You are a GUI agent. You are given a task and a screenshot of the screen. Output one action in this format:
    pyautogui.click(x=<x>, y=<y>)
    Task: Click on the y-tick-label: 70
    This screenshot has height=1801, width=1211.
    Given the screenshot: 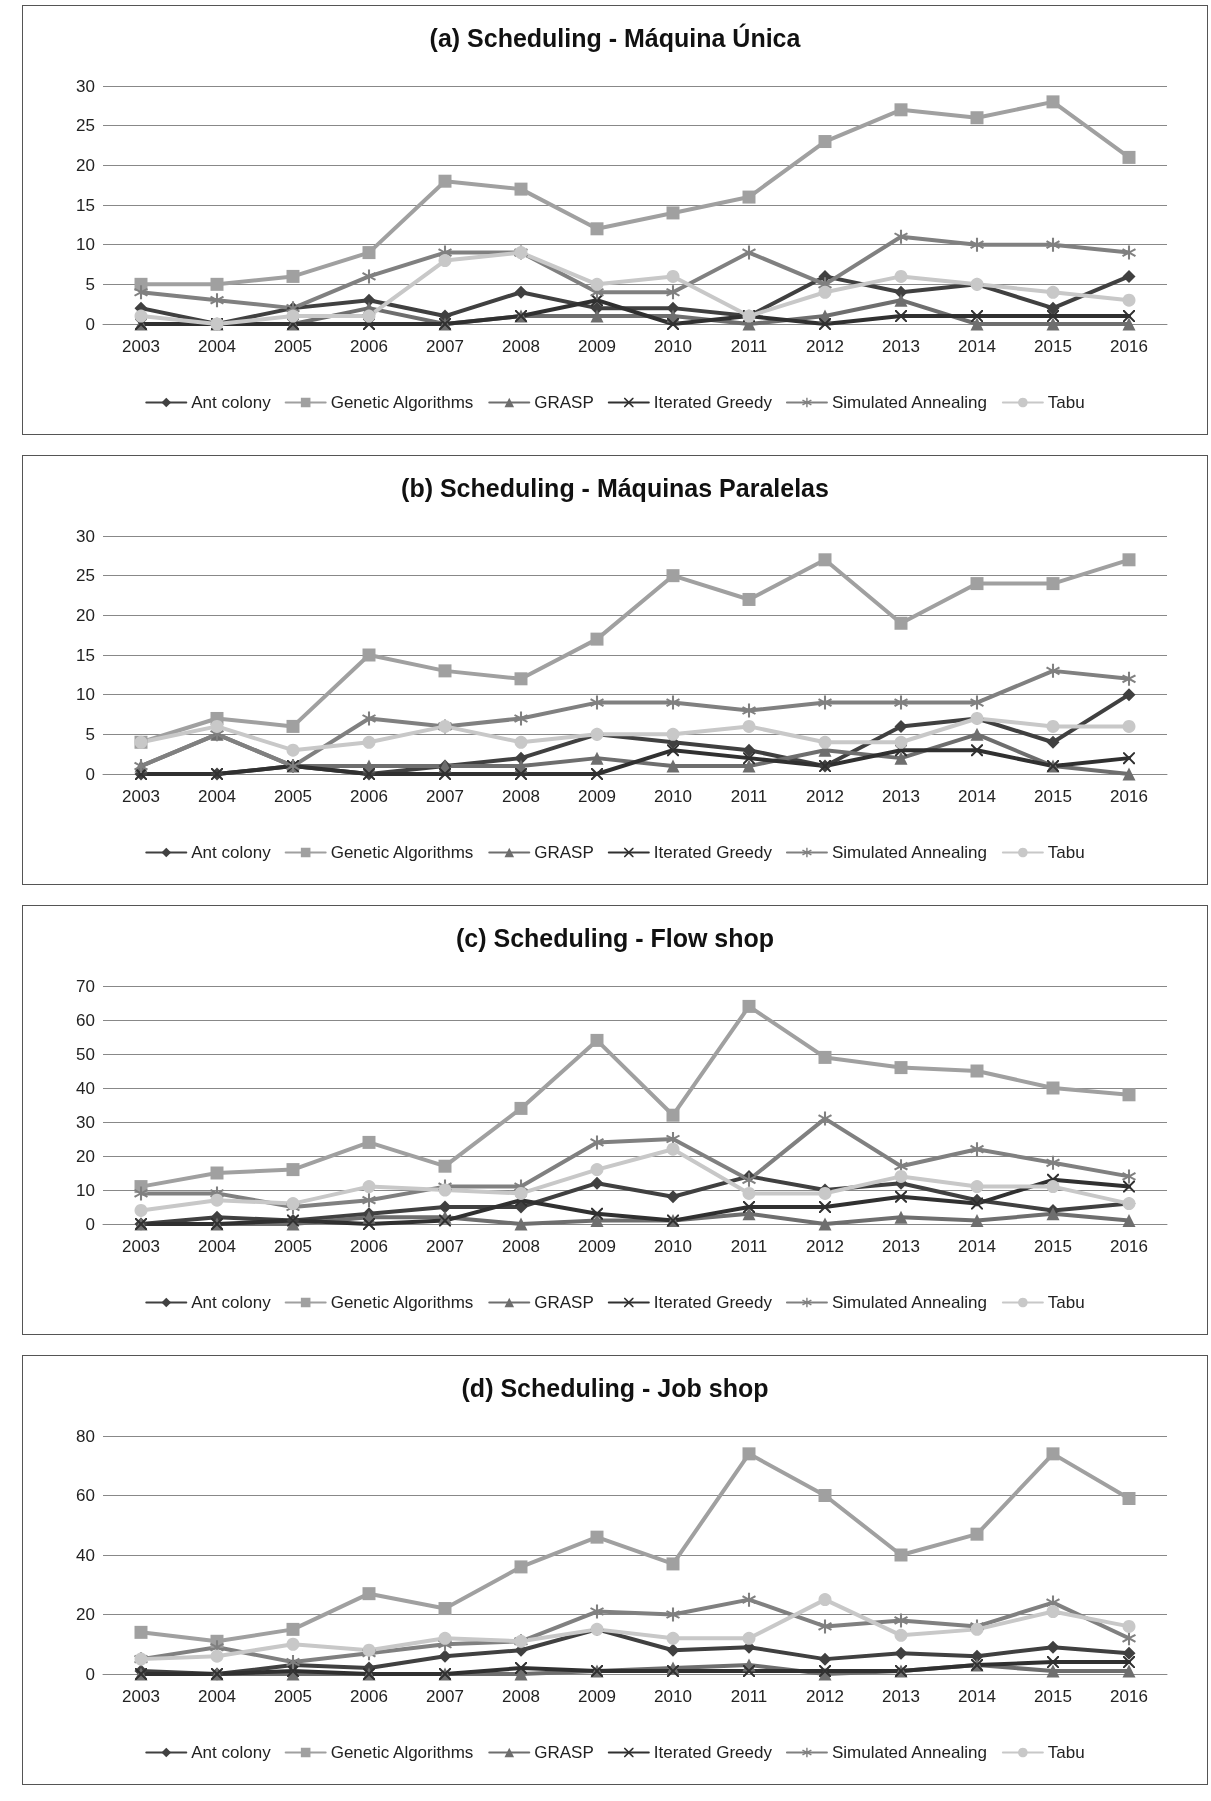 What is the action you would take?
    pyautogui.click(x=85, y=986)
    